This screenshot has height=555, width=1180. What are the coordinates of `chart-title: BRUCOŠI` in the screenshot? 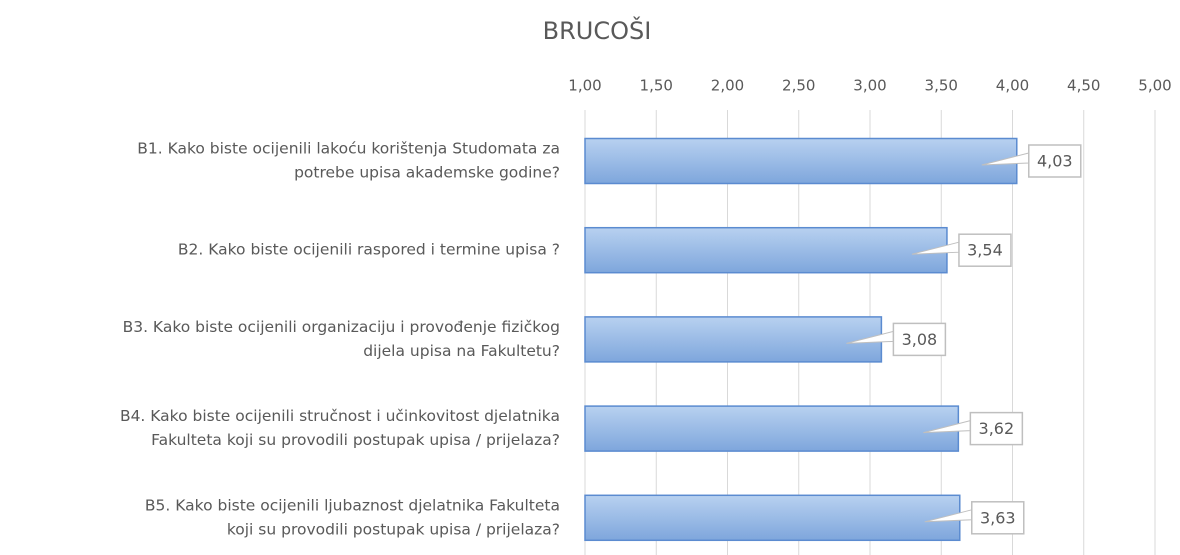 It's located at (597, 30).